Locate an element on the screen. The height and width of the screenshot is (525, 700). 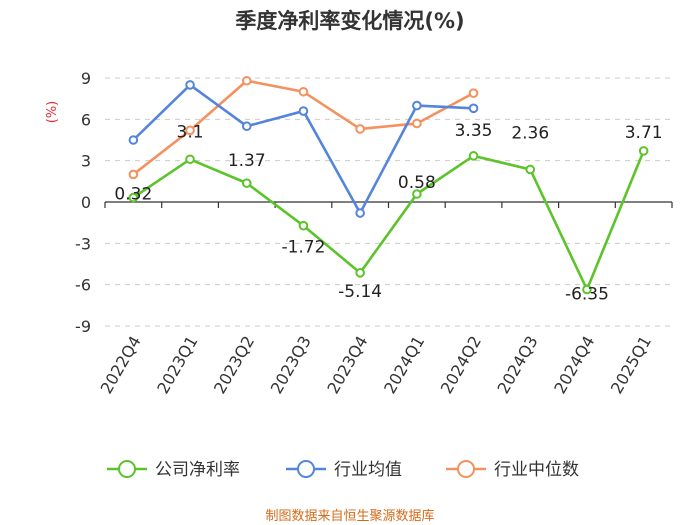
legend: 公司净利率 行业均值 行业中位数 is located at coordinates (343, 470).